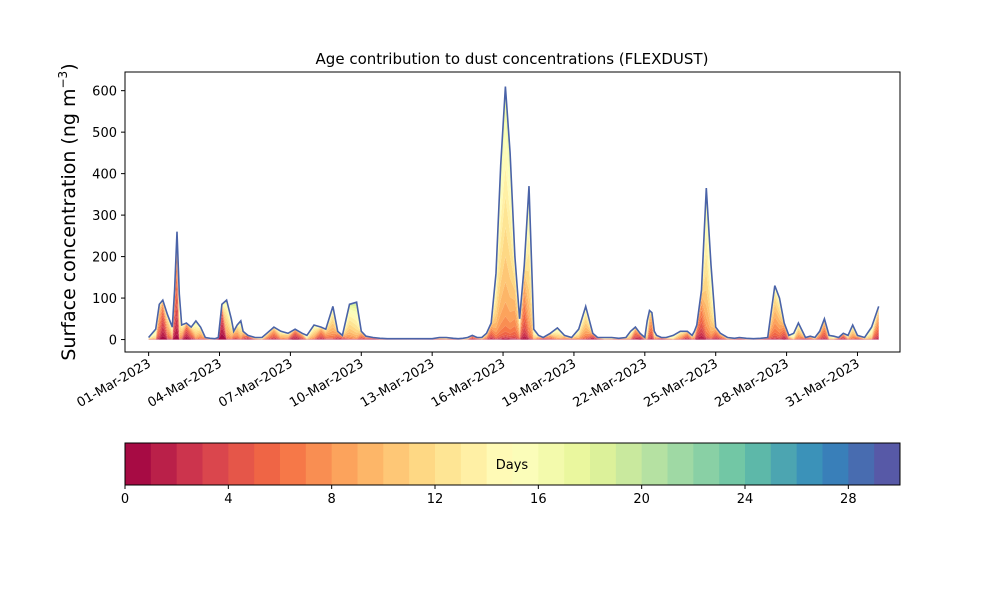 The image size is (1000, 604). Describe the element at coordinates (641, 499) in the screenshot. I see `colorbar-tick-label: 20` at that location.